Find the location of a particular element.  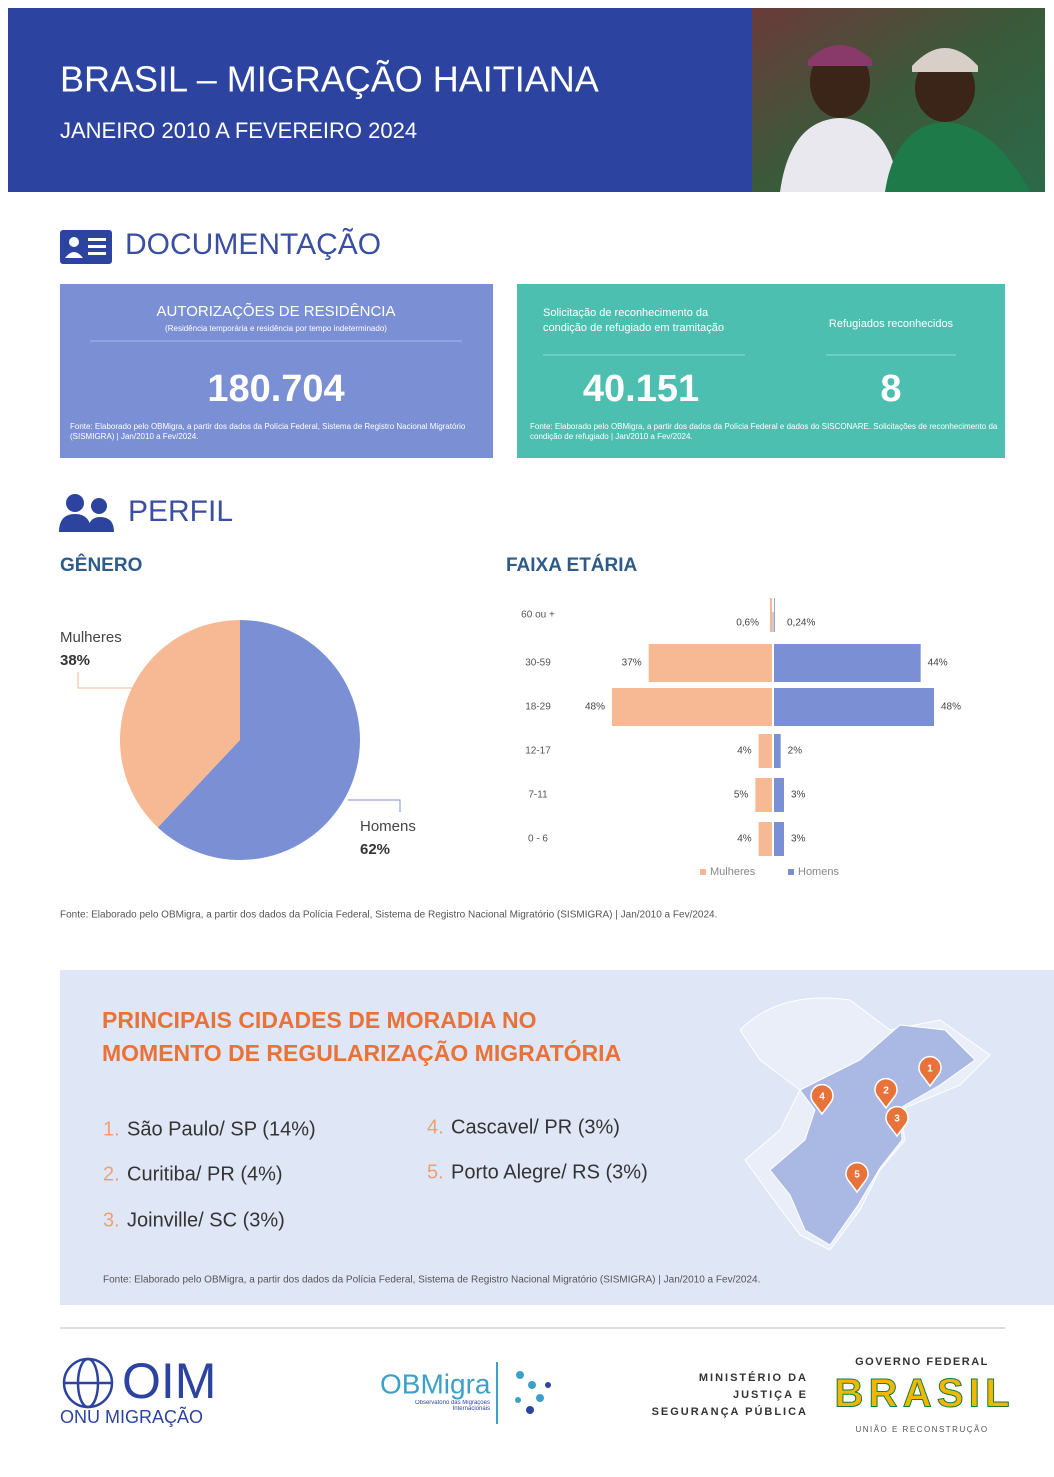

pie-label: Homens is located at coordinates (388, 826).